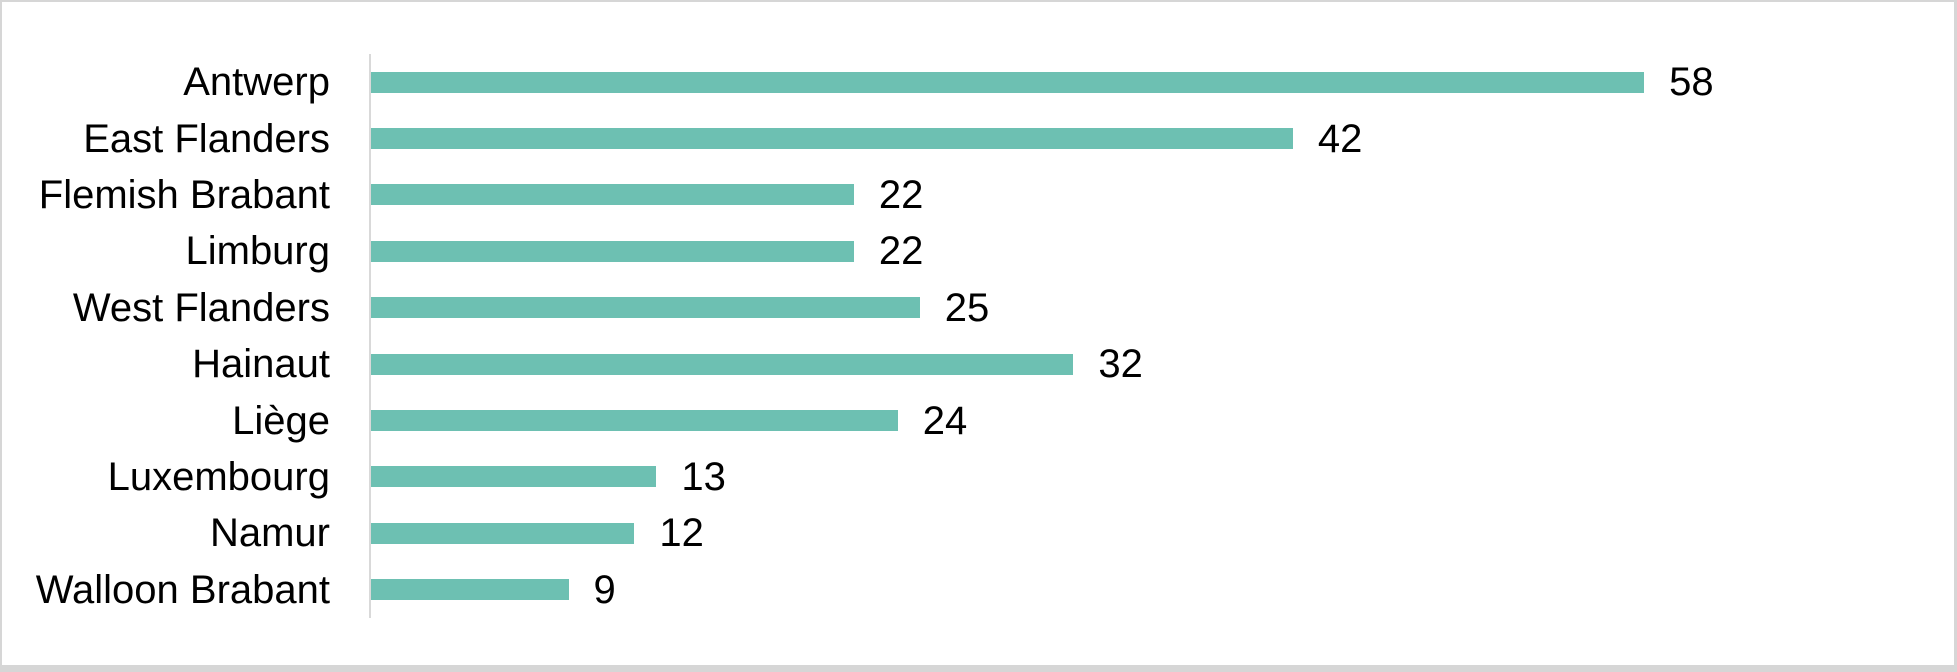 This screenshot has height=672, width=1957. I want to click on value-label: 24, so click(945, 420).